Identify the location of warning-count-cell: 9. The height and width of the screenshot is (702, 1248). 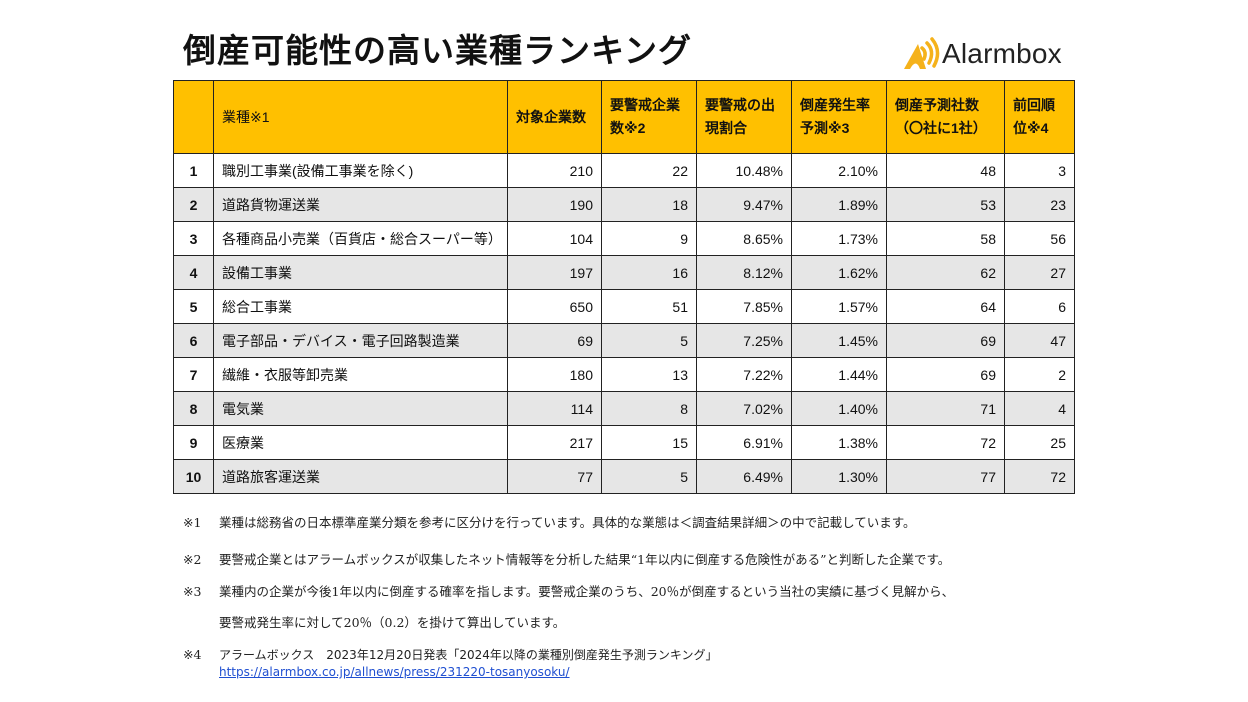
(649, 238).